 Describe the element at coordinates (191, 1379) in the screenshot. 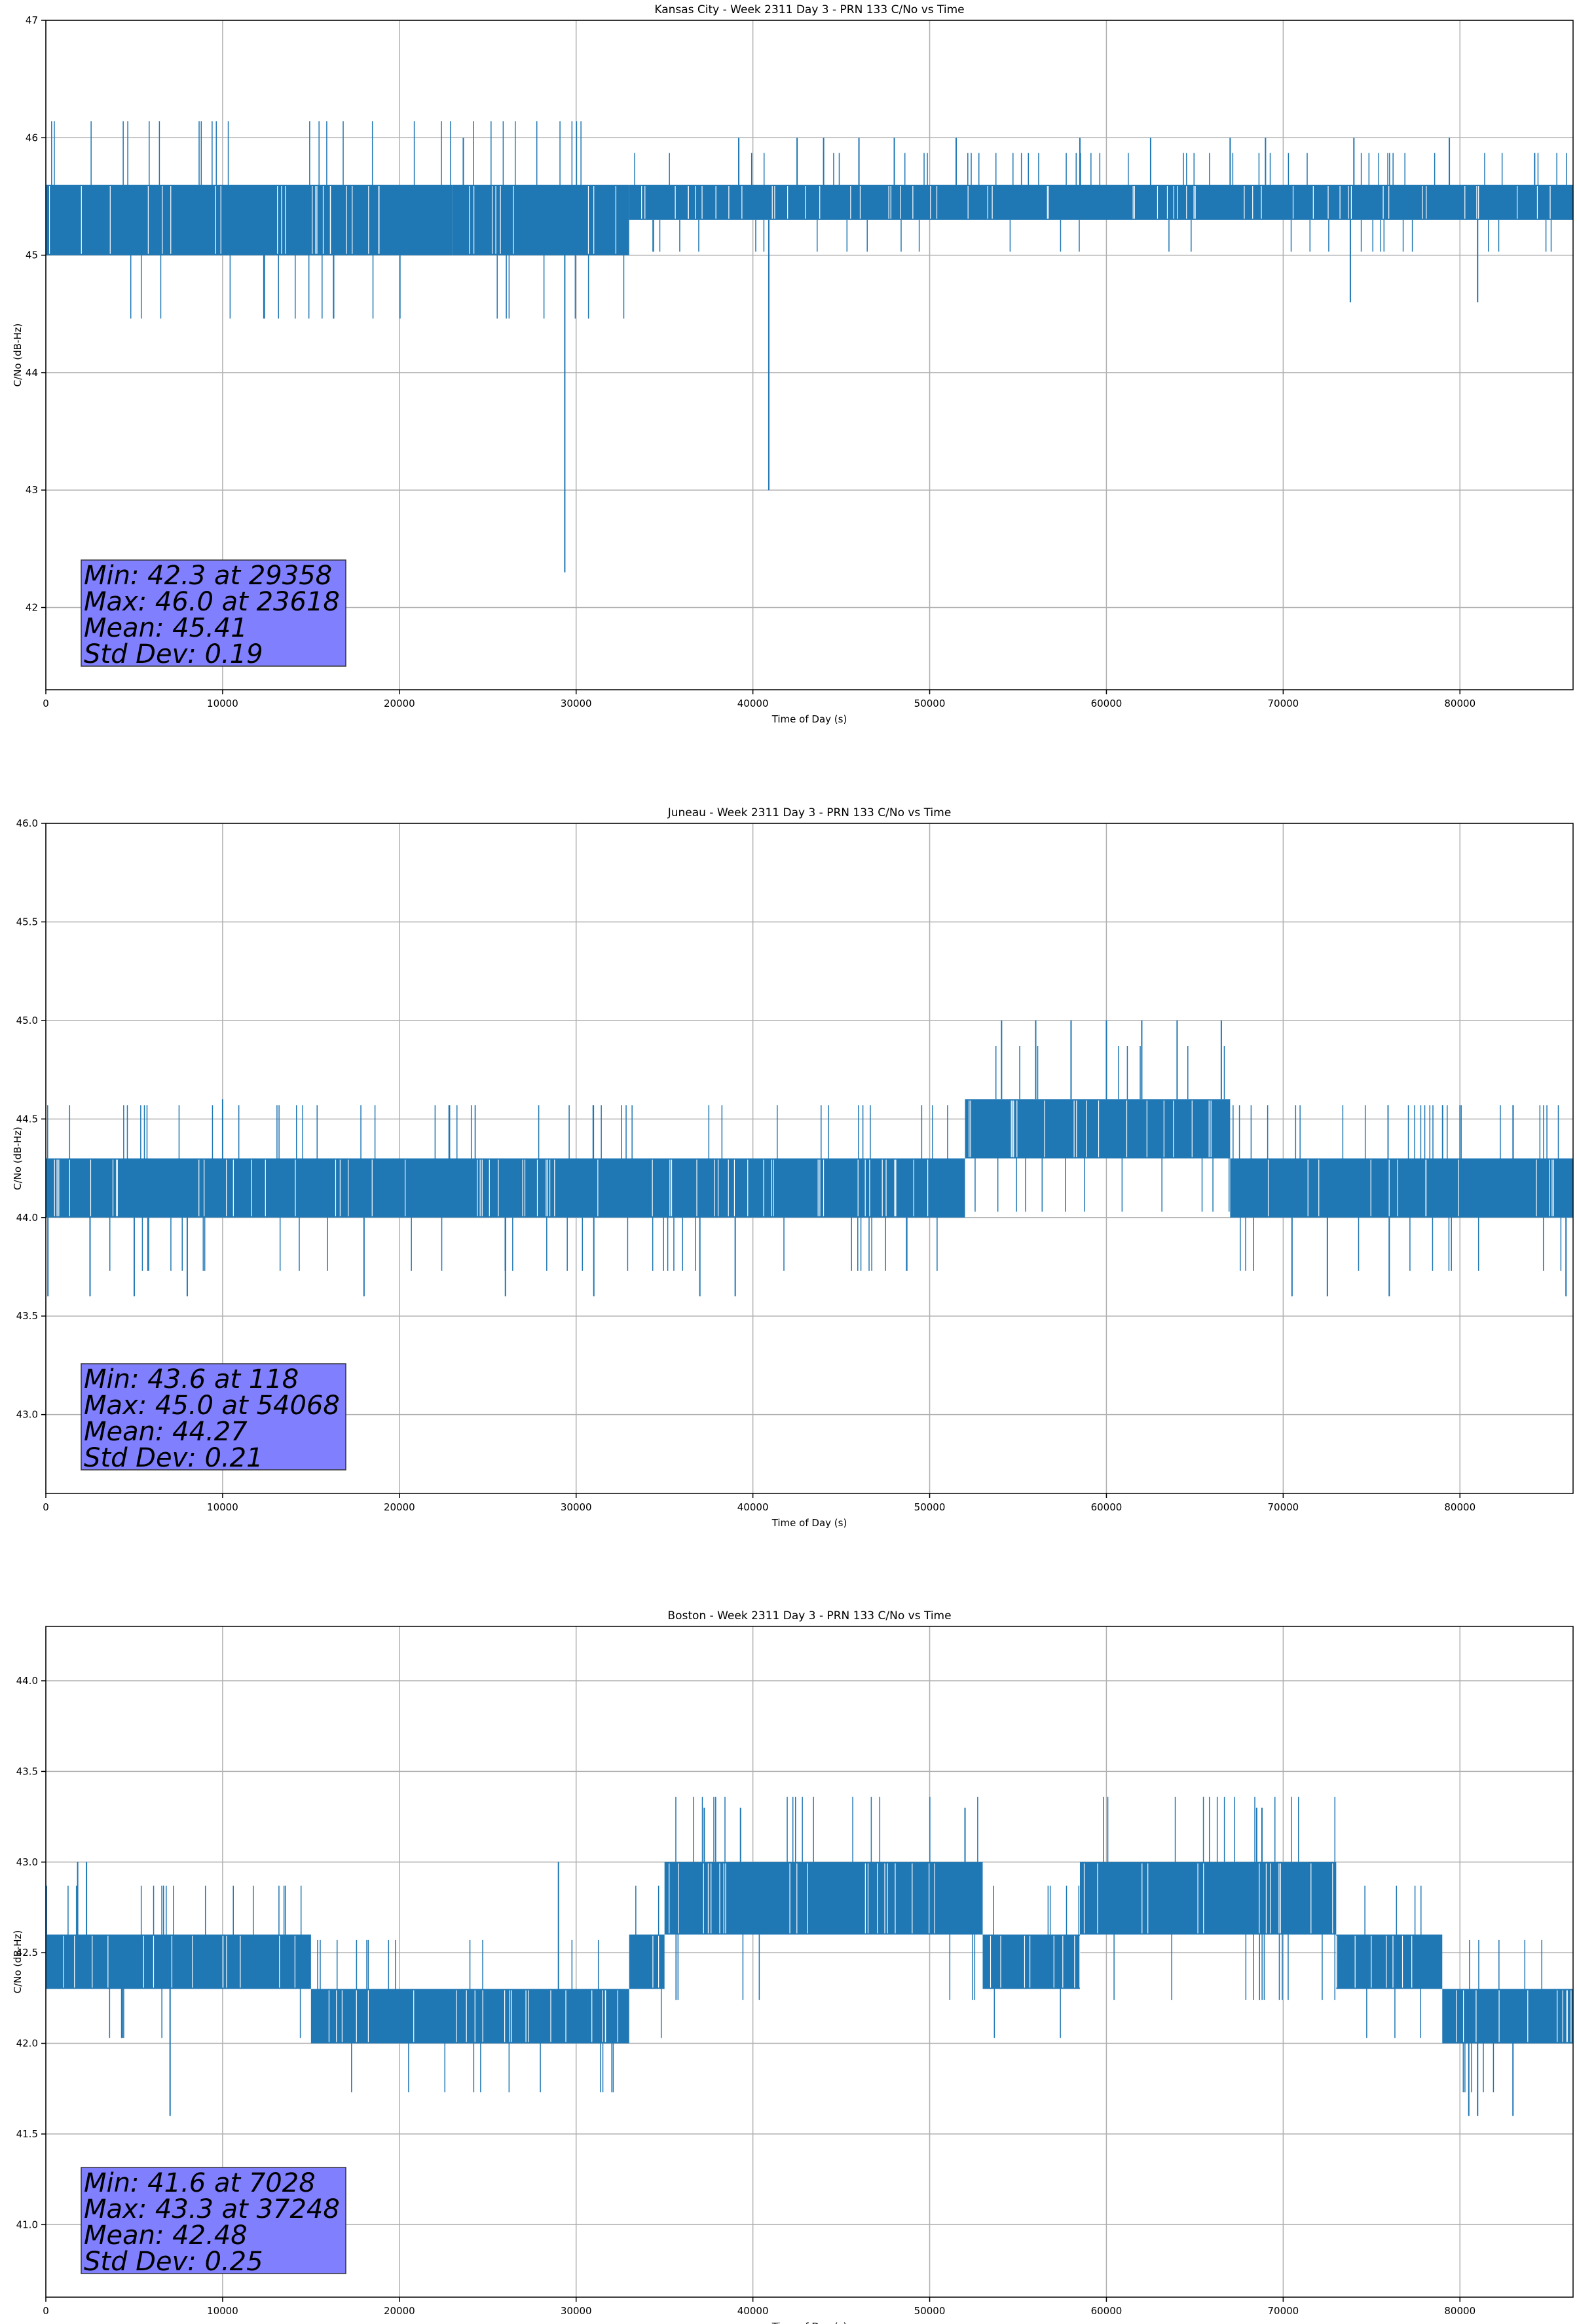

I see `stats-min: Min: 43.6 at 118` at that location.